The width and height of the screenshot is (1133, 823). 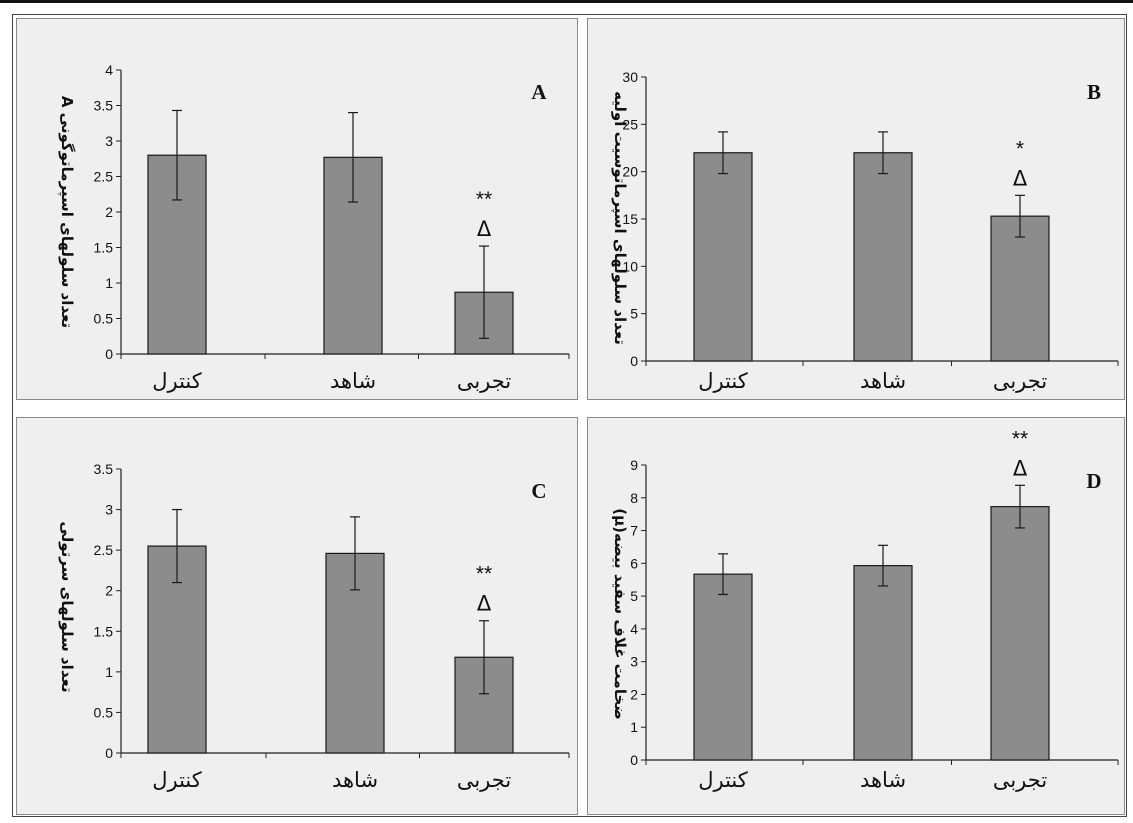 What do you see at coordinates (630, 266) in the screenshot?
I see `y-tick-label: 10` at bounding box center [630, 266].